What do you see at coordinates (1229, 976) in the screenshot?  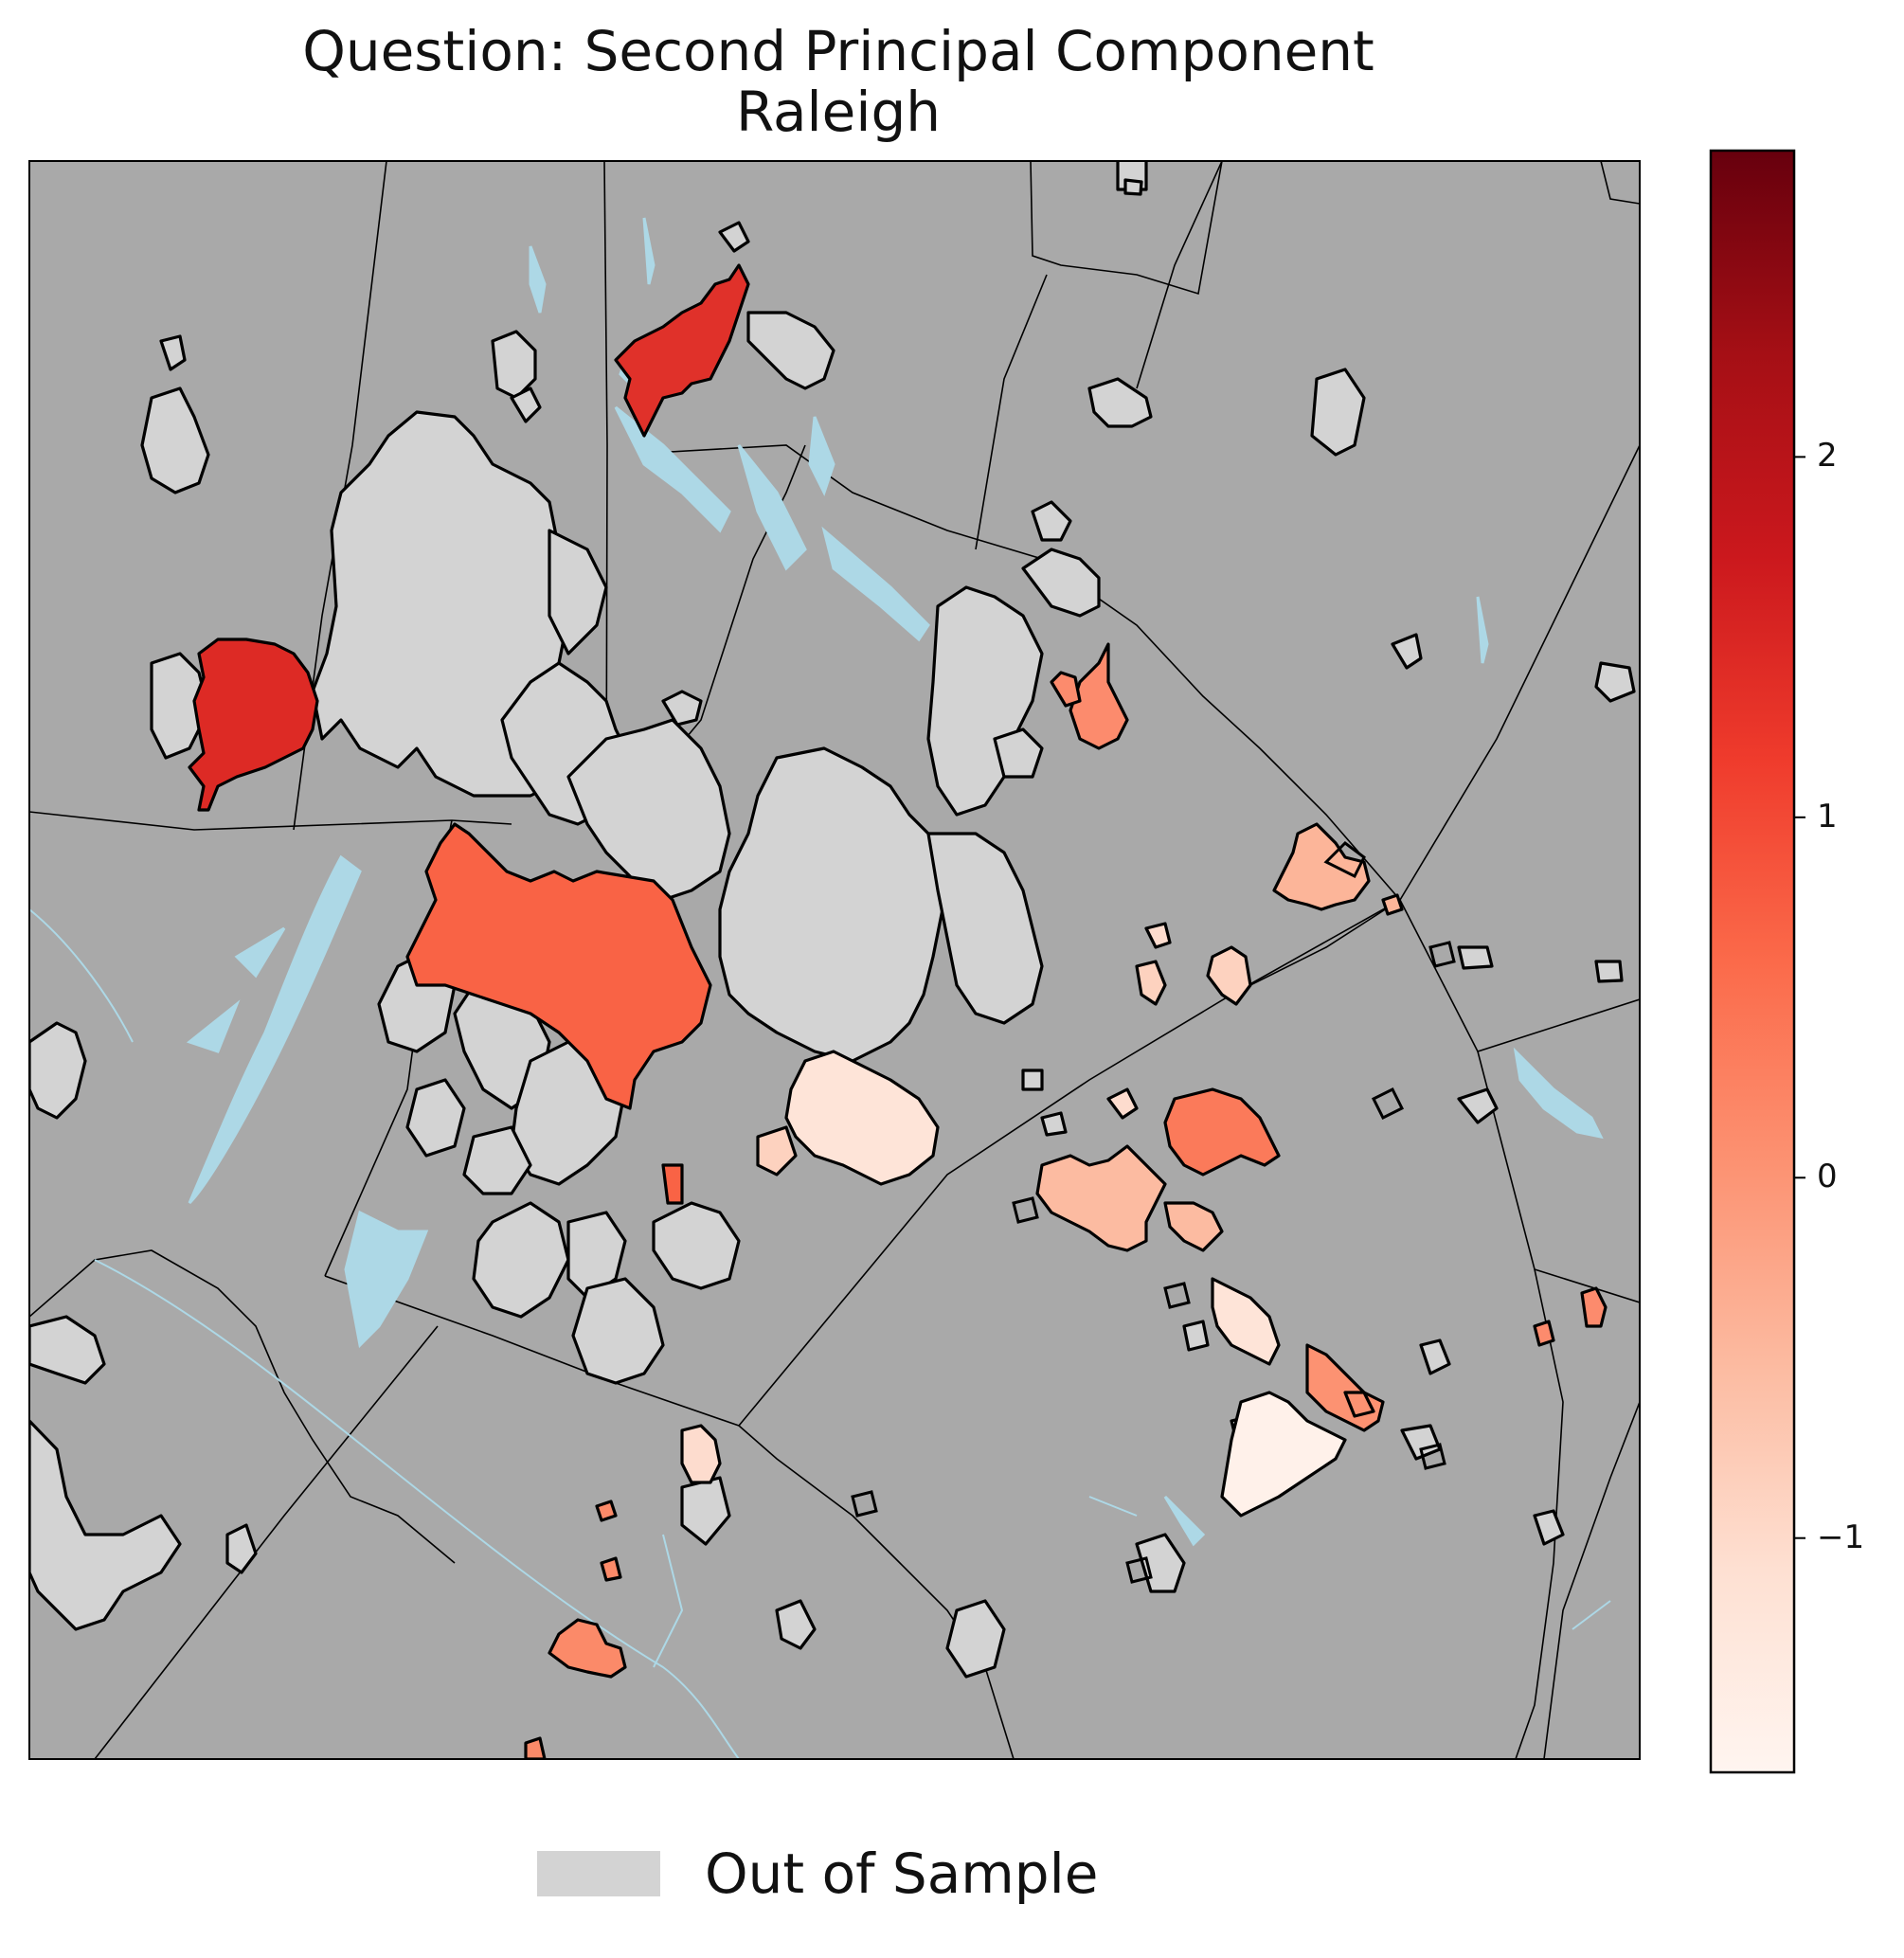 I see `region-wendell` at bounding box center [1229, 976].